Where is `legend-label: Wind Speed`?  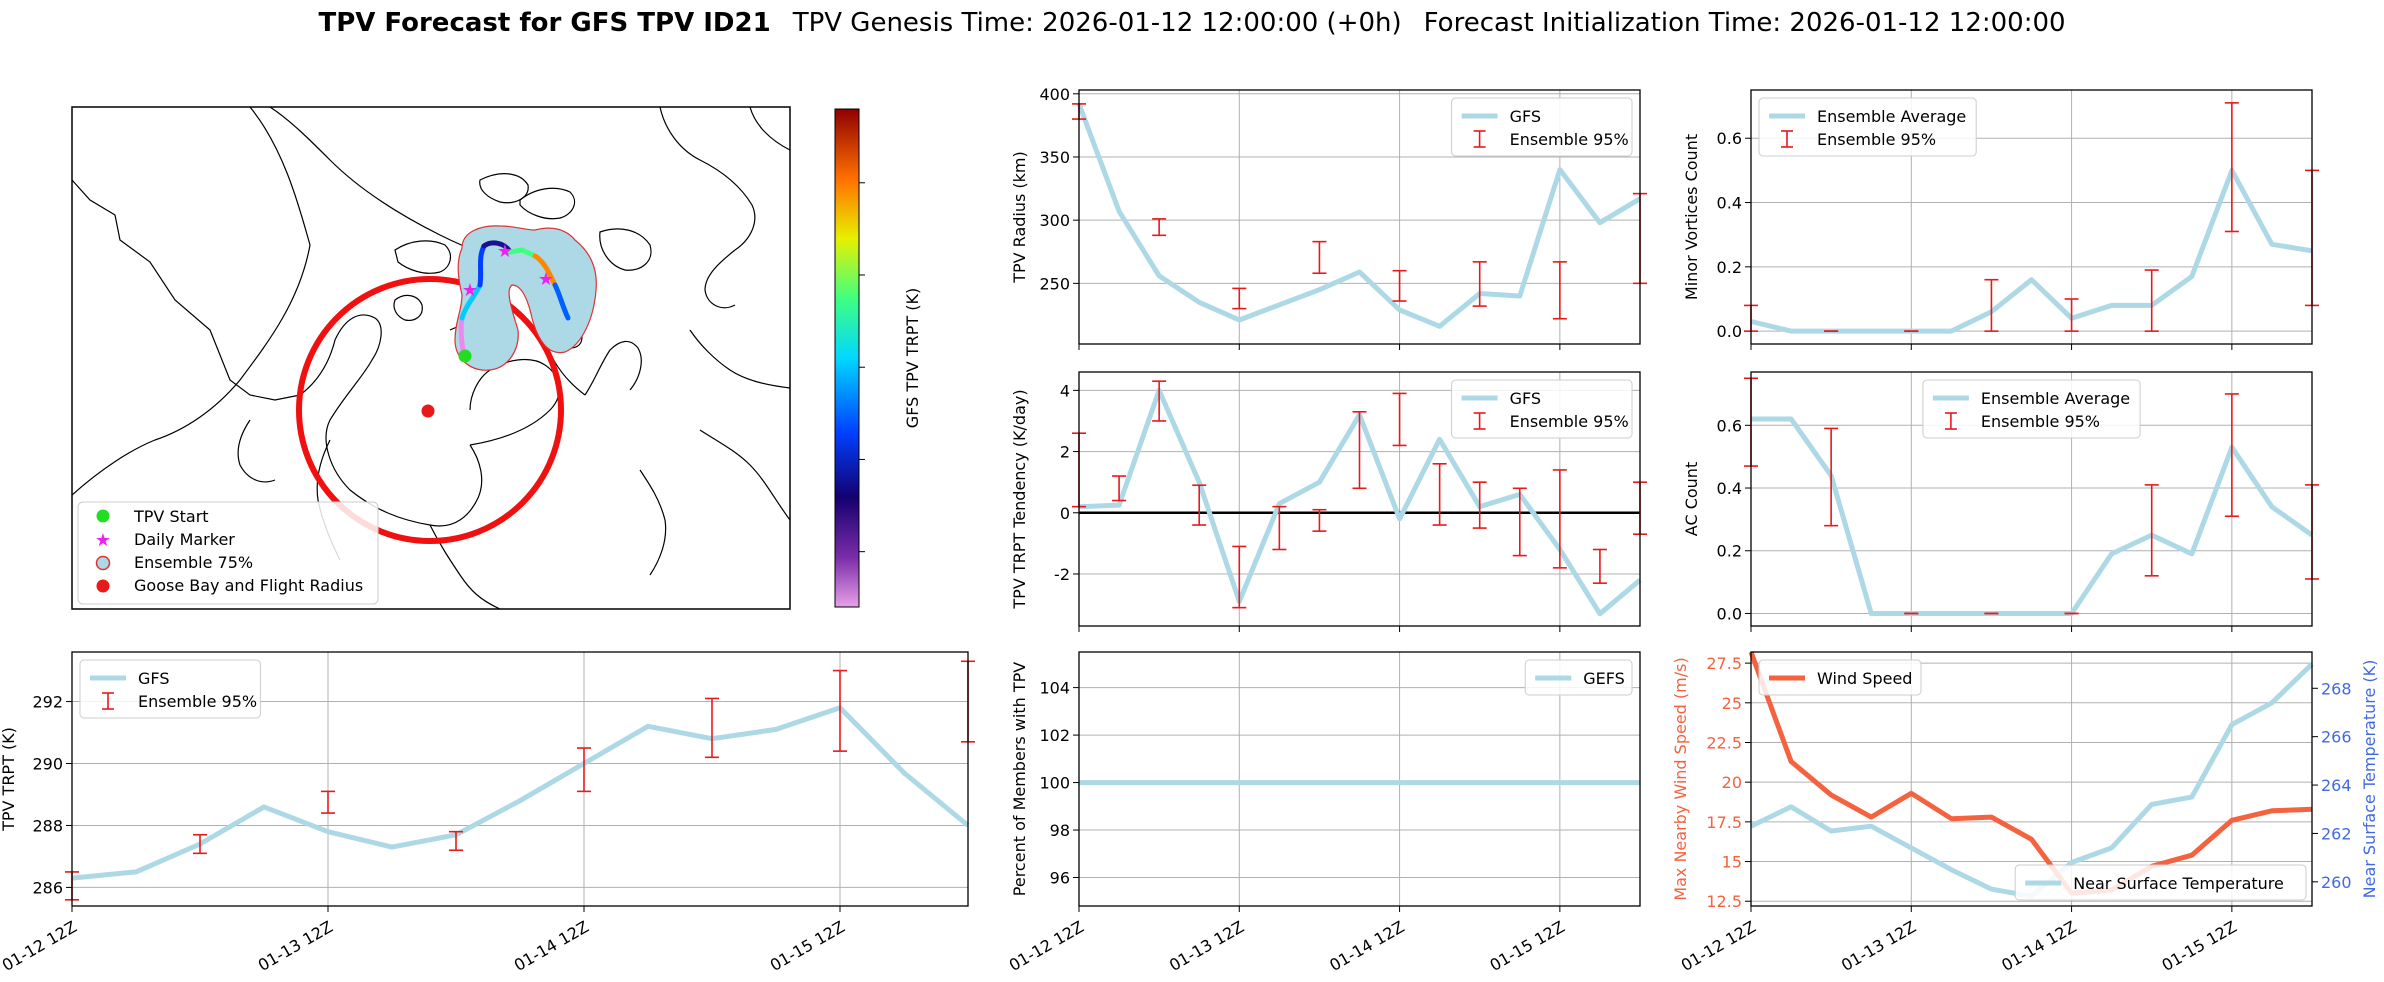
legend-label: Wind Speed is located at coordinates (1864, 678).